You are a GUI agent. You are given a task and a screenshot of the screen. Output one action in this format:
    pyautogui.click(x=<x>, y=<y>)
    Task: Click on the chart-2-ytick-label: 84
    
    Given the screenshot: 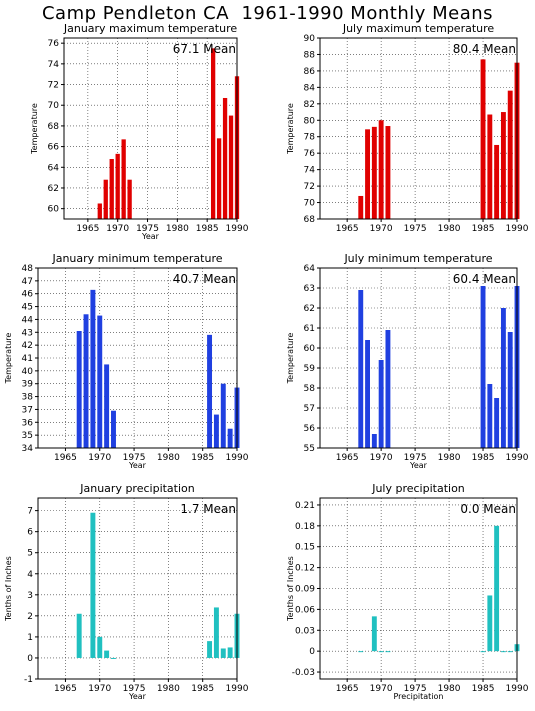 What is the action you would take?
    pyautogui.click(x=310, y=88)
    